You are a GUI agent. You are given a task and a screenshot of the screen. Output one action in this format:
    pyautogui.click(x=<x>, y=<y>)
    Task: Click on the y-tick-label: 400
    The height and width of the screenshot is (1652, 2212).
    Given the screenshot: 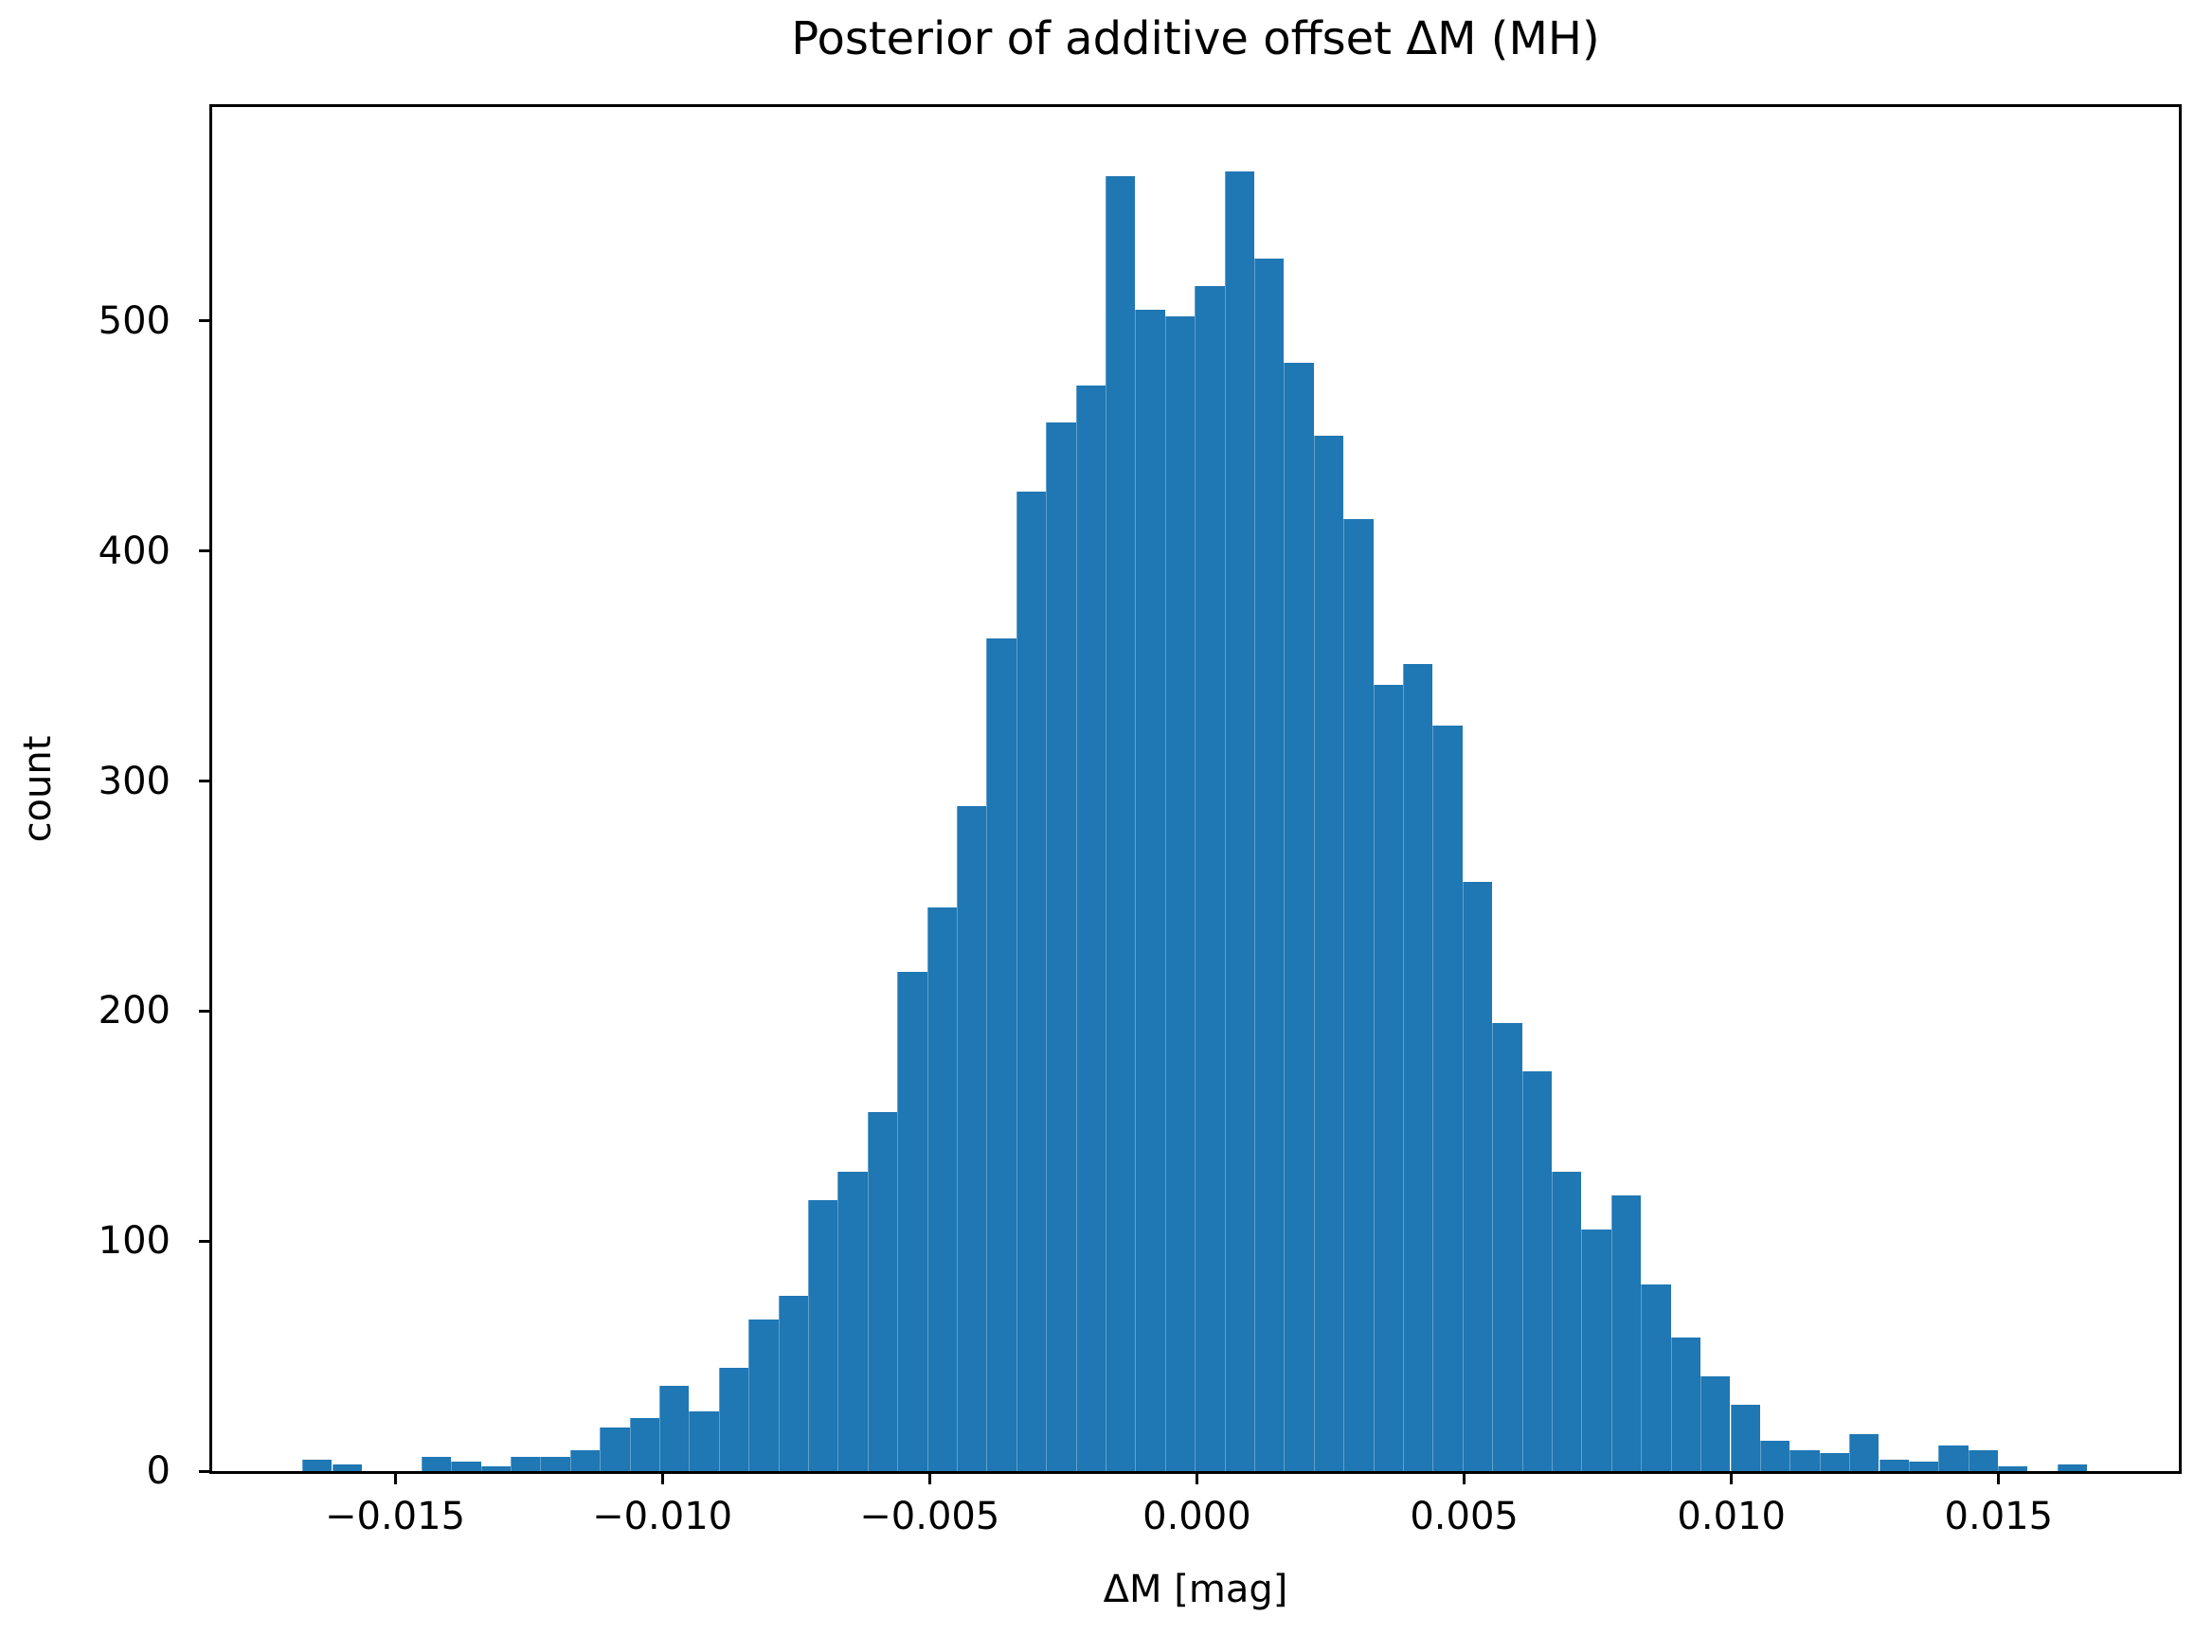 What is the action you would take?
    pyautogui.click(x=135, y=551)
    